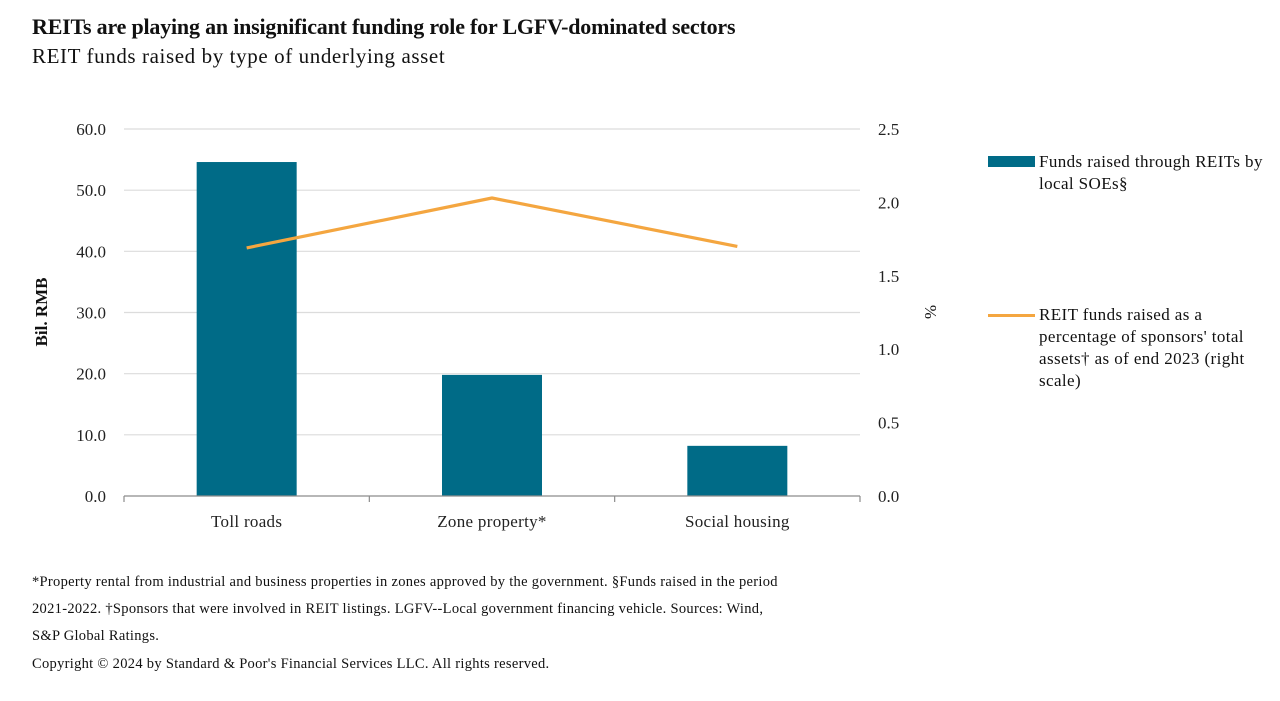 The width and height of the screenshot is (1280, 701). Describe the element at coordinates (95, 496) in the screenshot. I see `y-tick-label: 0.0` at that location.